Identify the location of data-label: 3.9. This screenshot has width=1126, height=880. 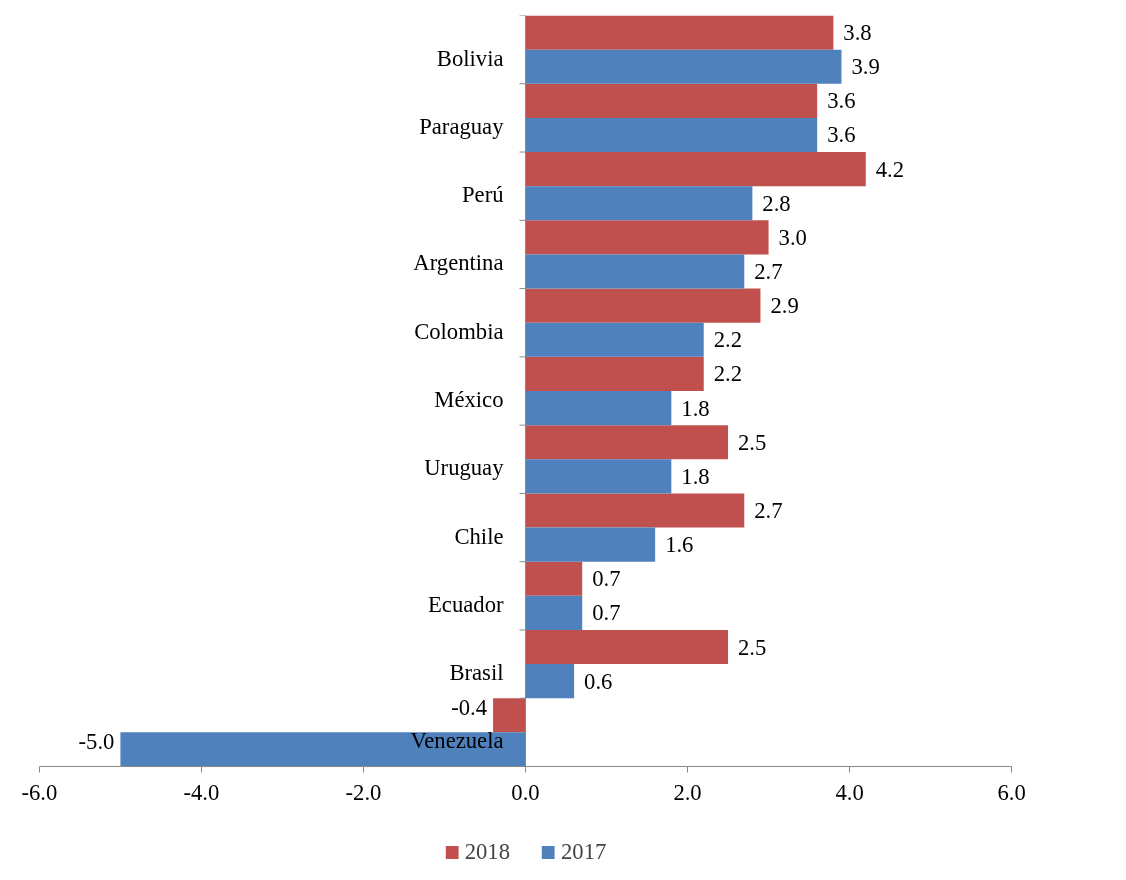
(865, 67).